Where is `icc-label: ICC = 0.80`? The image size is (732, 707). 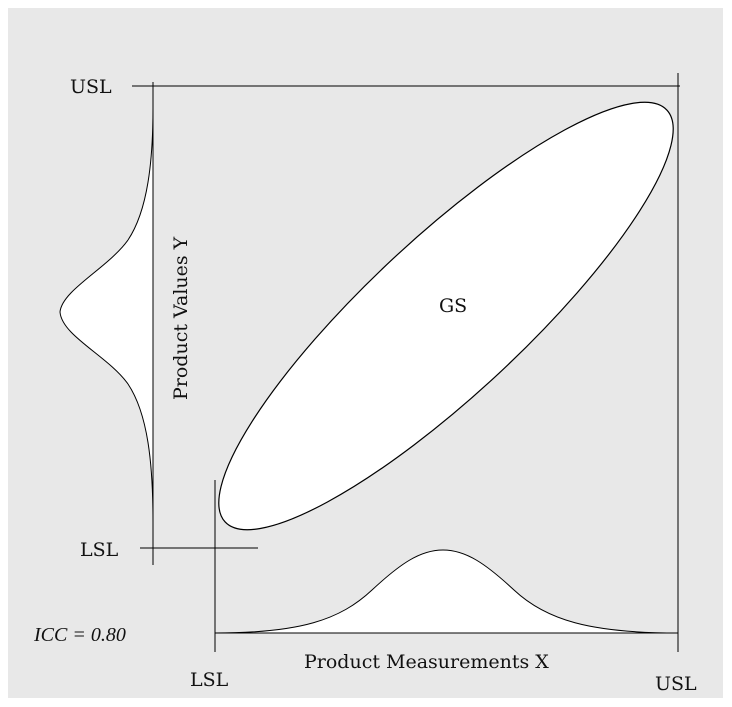
icc-label: ICC = 0.80 is located at coordinates (79, 635).